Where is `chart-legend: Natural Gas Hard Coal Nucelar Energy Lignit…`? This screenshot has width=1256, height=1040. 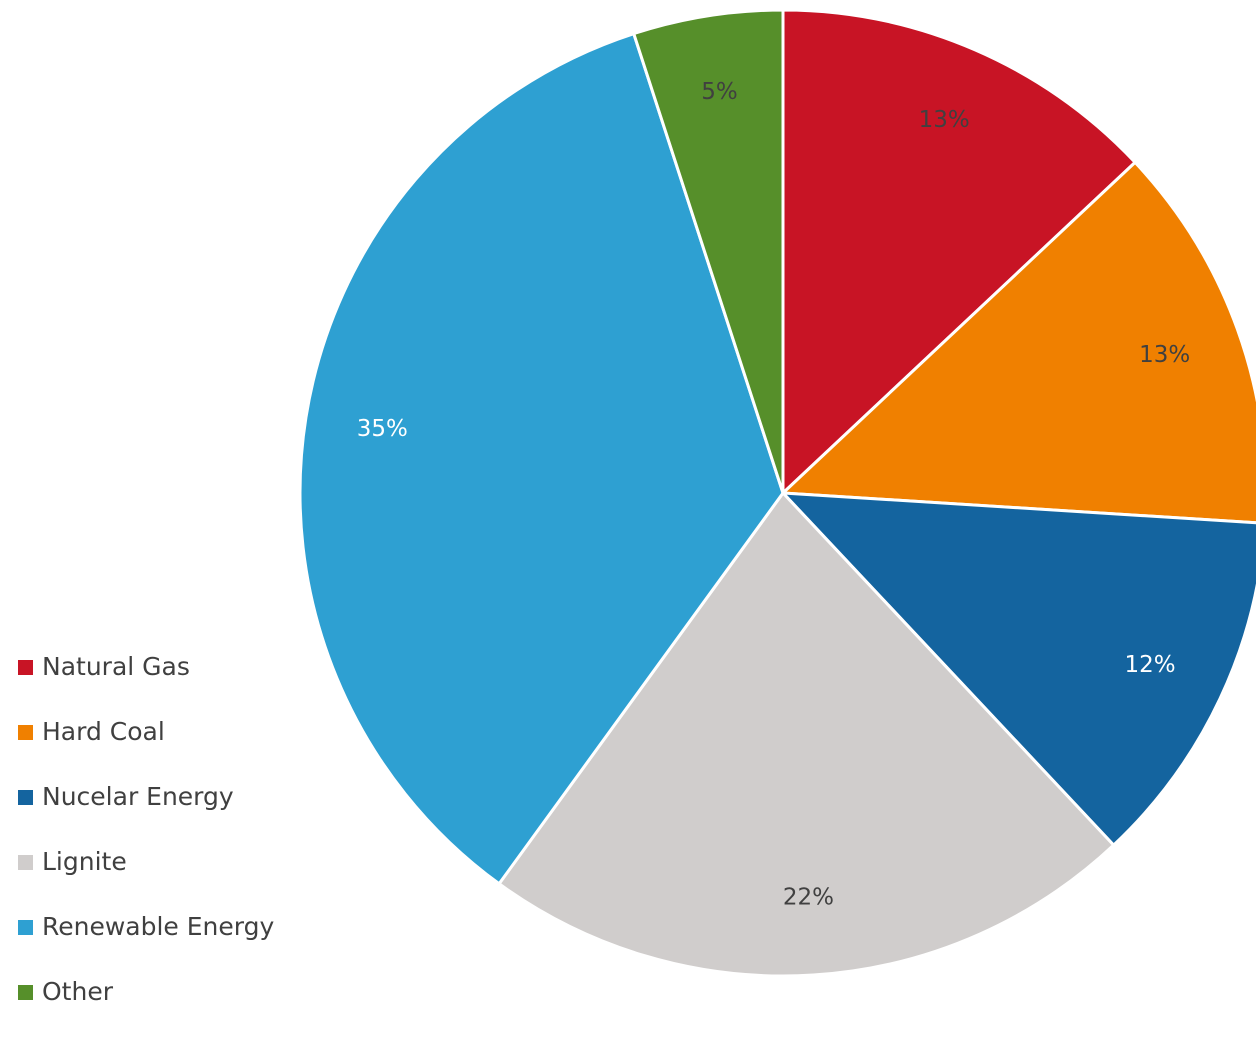 chart-legend: Natural Gas Hard Coal Nucelar Energy Lignit… is located at coordinates (168, 845).